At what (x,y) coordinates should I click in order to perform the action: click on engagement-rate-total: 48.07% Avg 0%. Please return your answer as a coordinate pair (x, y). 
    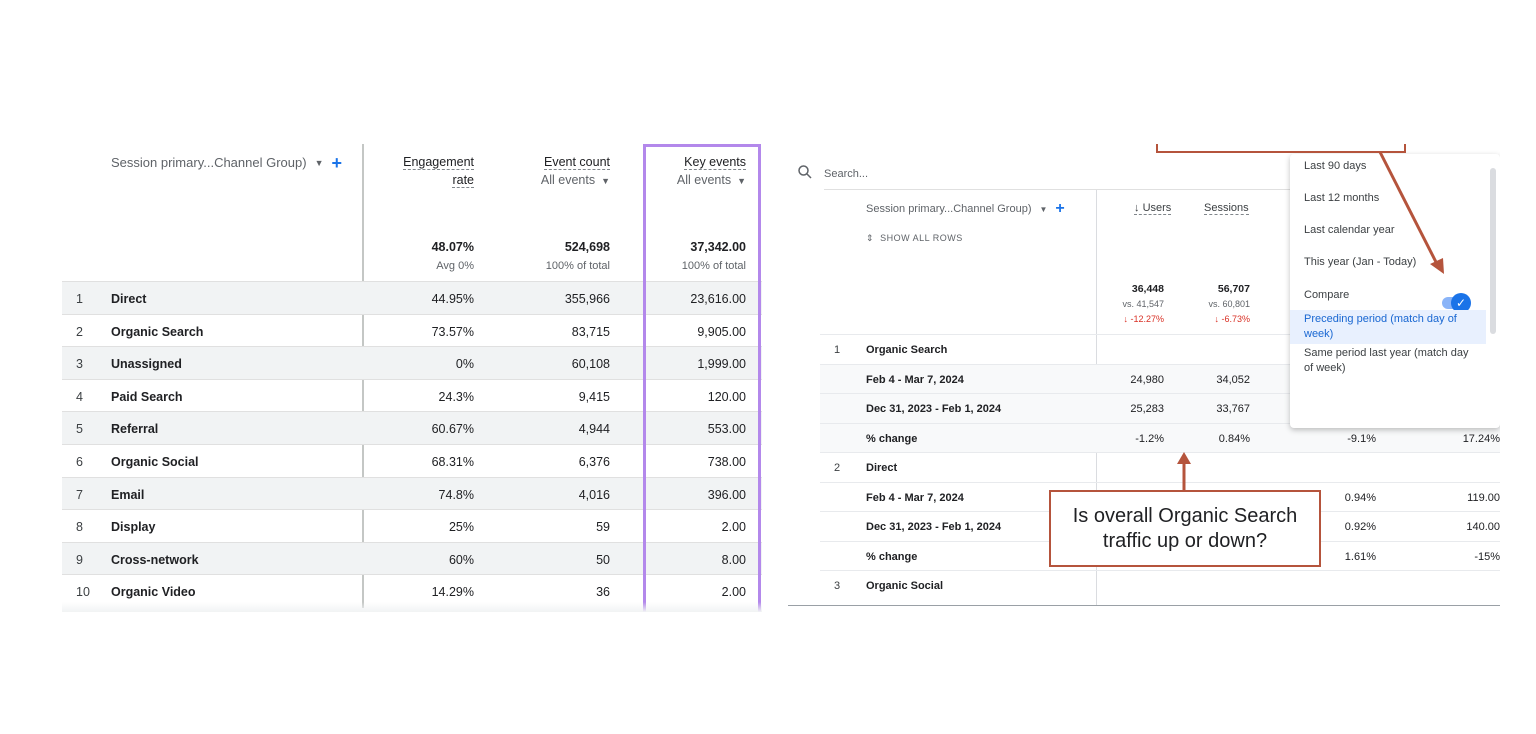
    Looking at the image, I should click on (453, 256).